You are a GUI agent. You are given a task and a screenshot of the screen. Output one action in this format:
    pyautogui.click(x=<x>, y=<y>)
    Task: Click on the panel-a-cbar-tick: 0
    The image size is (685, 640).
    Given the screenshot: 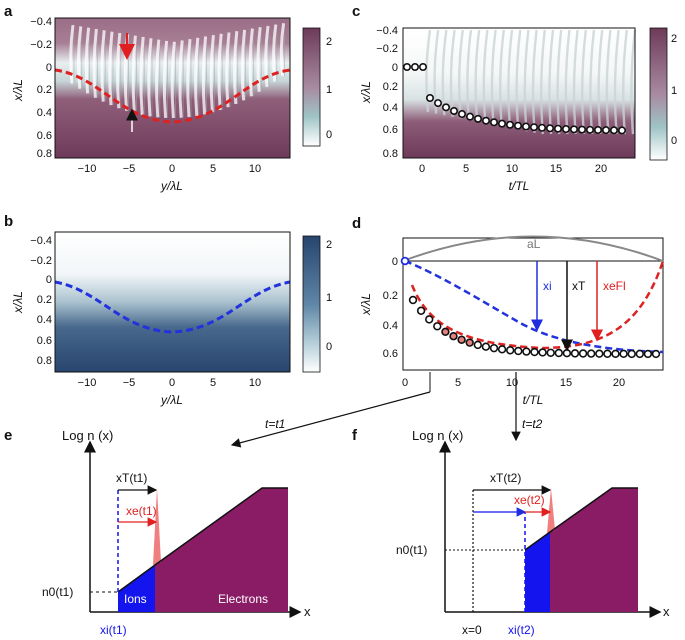 What is the action you would take?
    pyautogui.click(x=329, y=135)
    